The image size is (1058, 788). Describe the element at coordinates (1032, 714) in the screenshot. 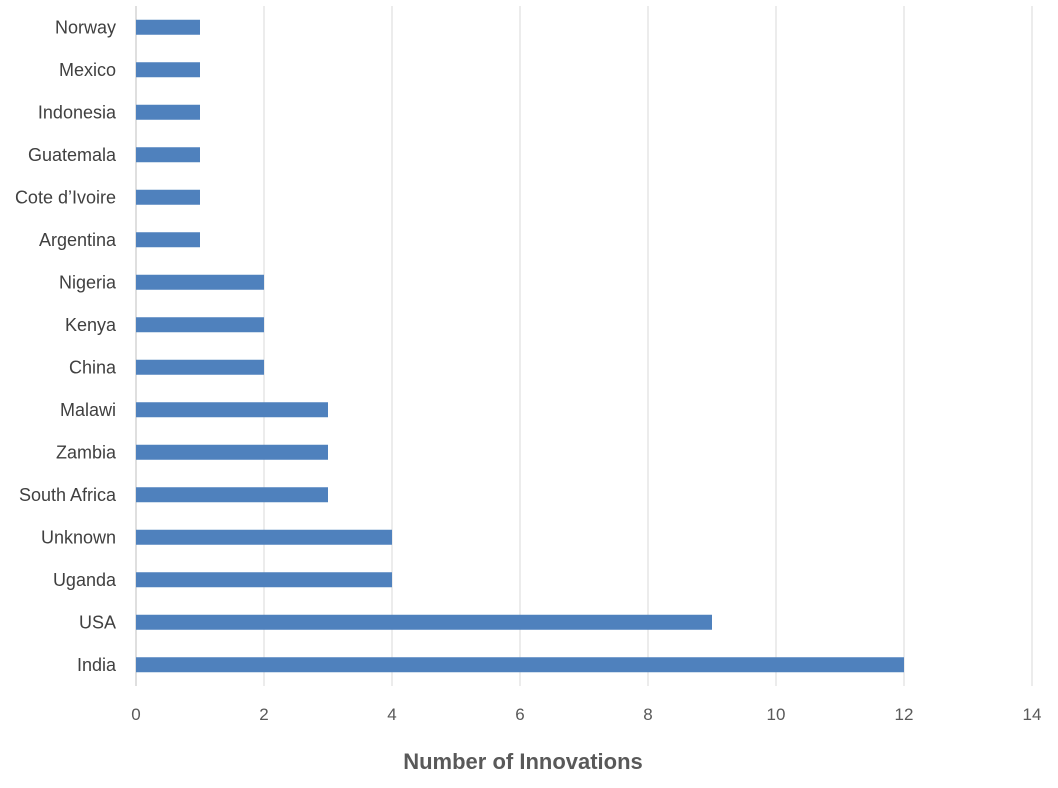

I see `x-tick-label: 14` at that location.